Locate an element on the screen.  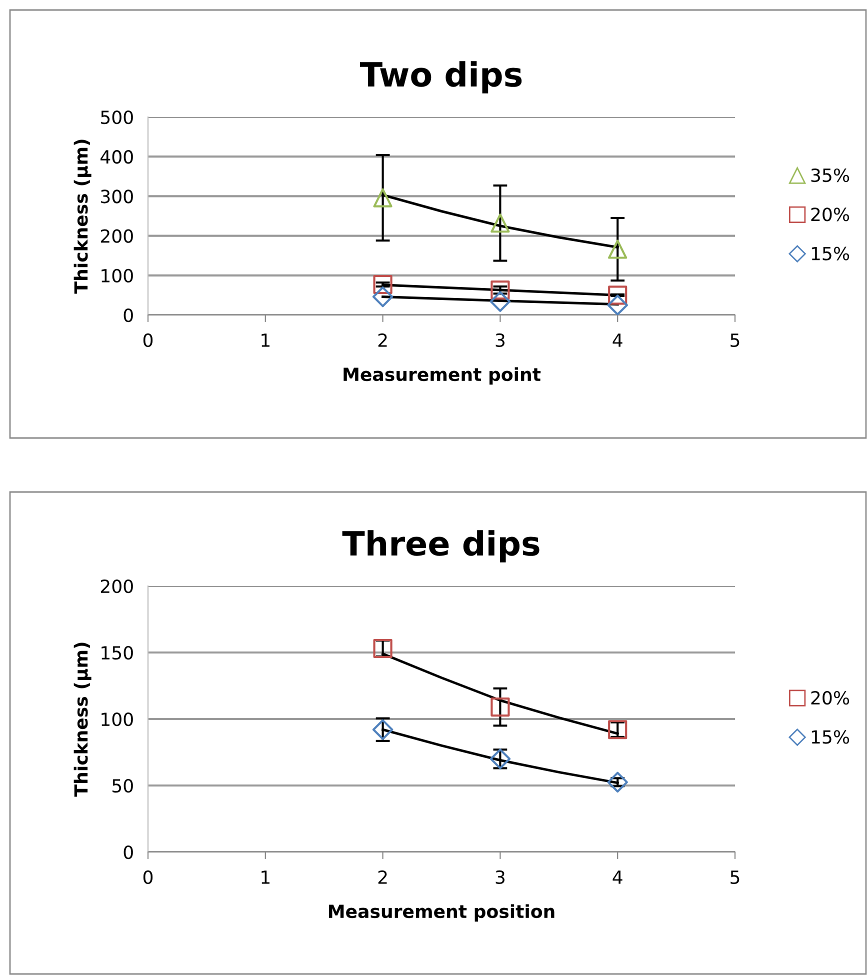
x-axis-title: Measurement point is located at coordinates (442, 376).